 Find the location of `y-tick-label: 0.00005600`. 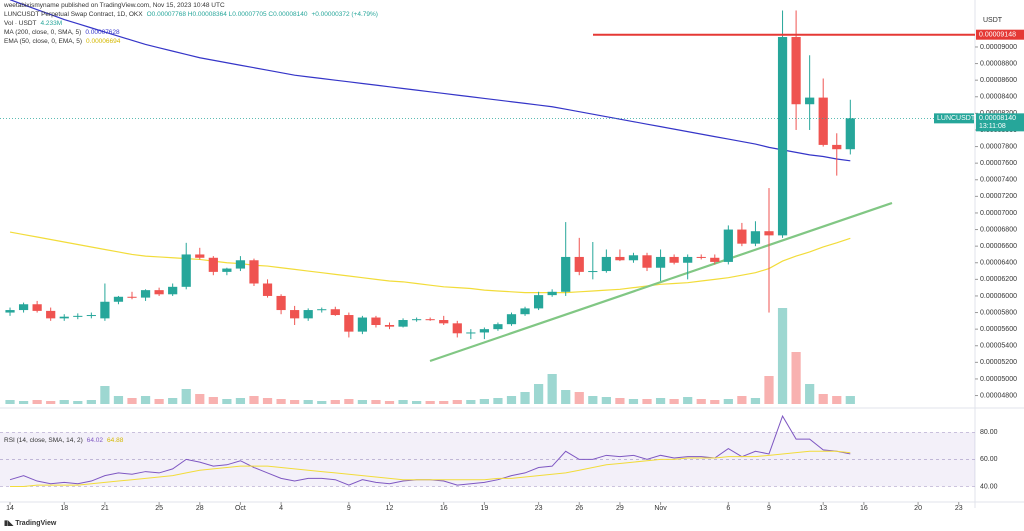

y-tick-label: 0.00005600 is located at coordinates (998, 329).